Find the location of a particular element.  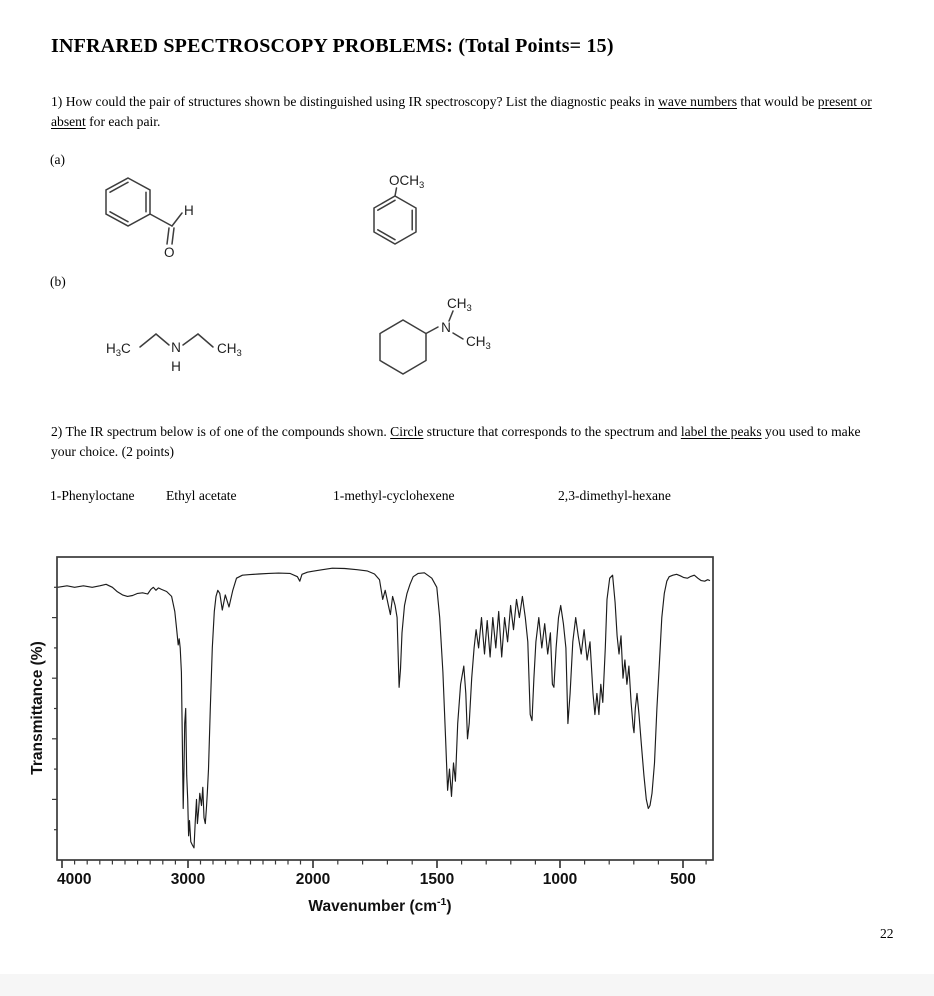

x-tick-label: 1000 is located at coordinates (560, 879).